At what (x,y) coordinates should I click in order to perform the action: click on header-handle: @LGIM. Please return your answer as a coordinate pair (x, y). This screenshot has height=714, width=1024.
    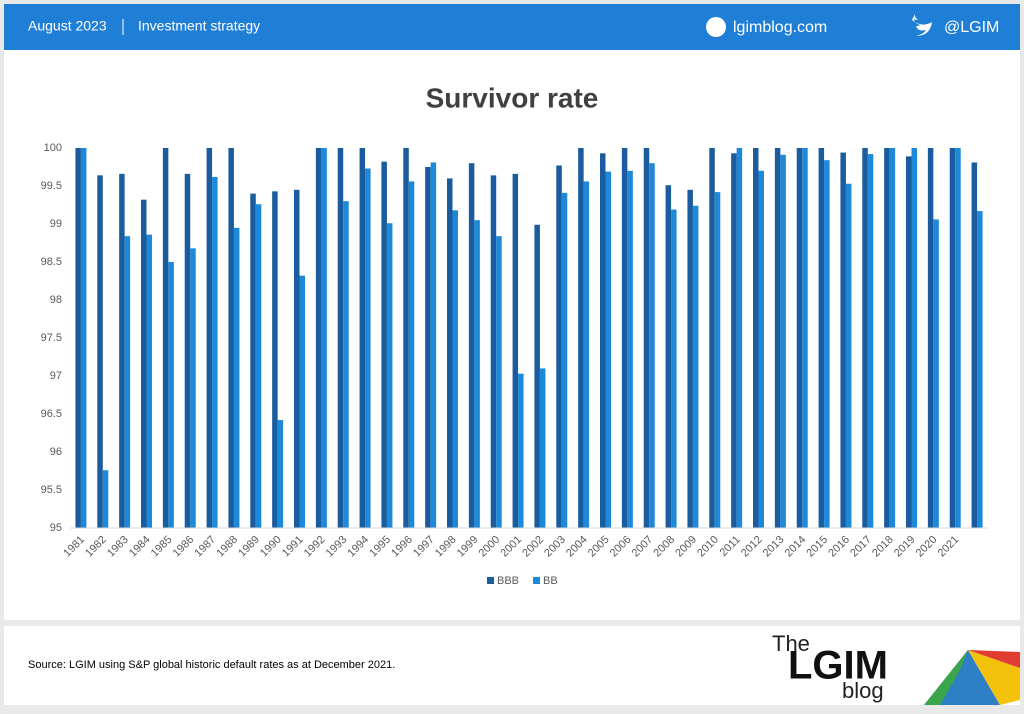
    Looking at the image, I should click on (971, 27).